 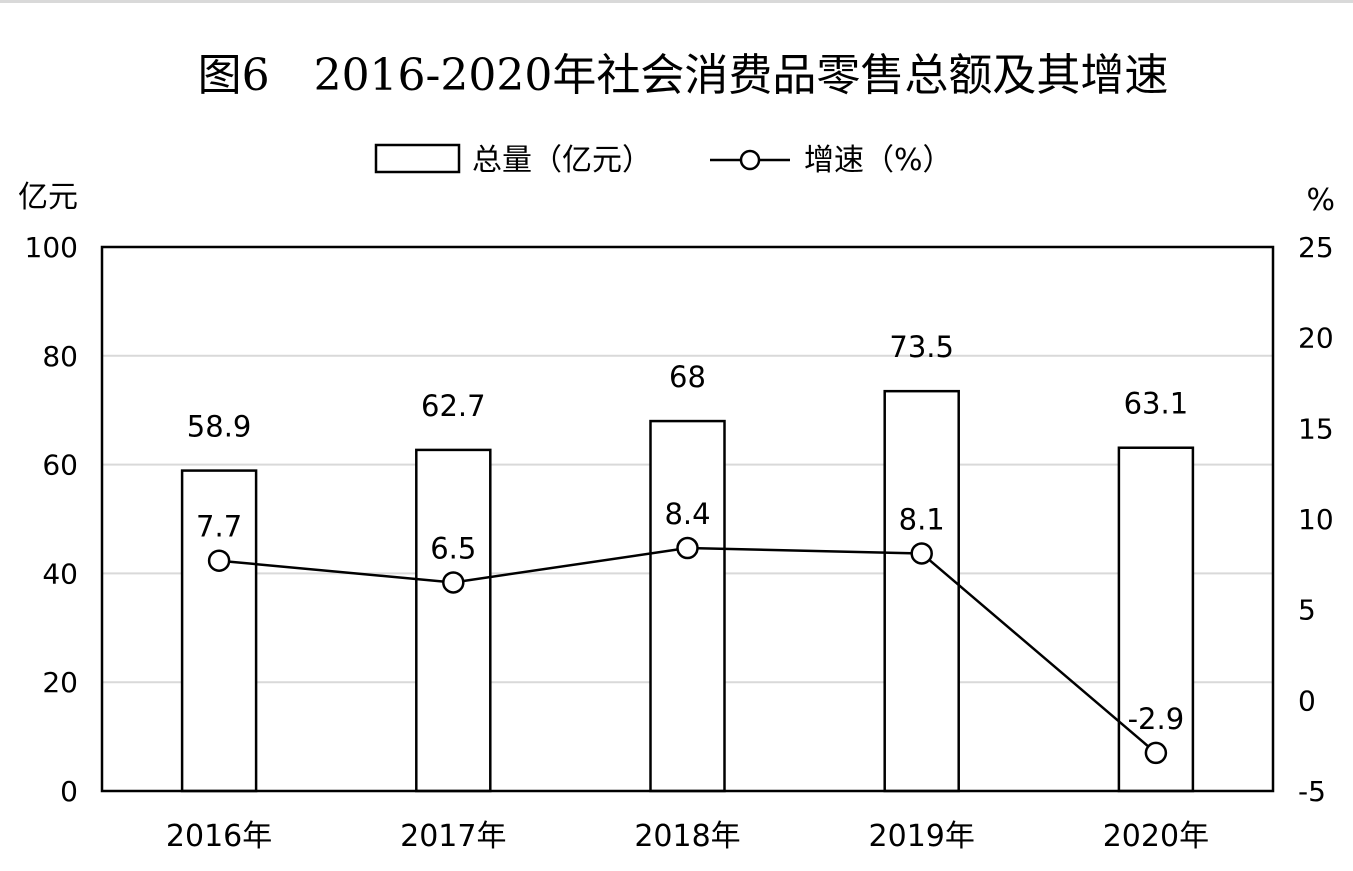 I want to click on legend-label-line: 增速（%）, so click(x=878, y=160).